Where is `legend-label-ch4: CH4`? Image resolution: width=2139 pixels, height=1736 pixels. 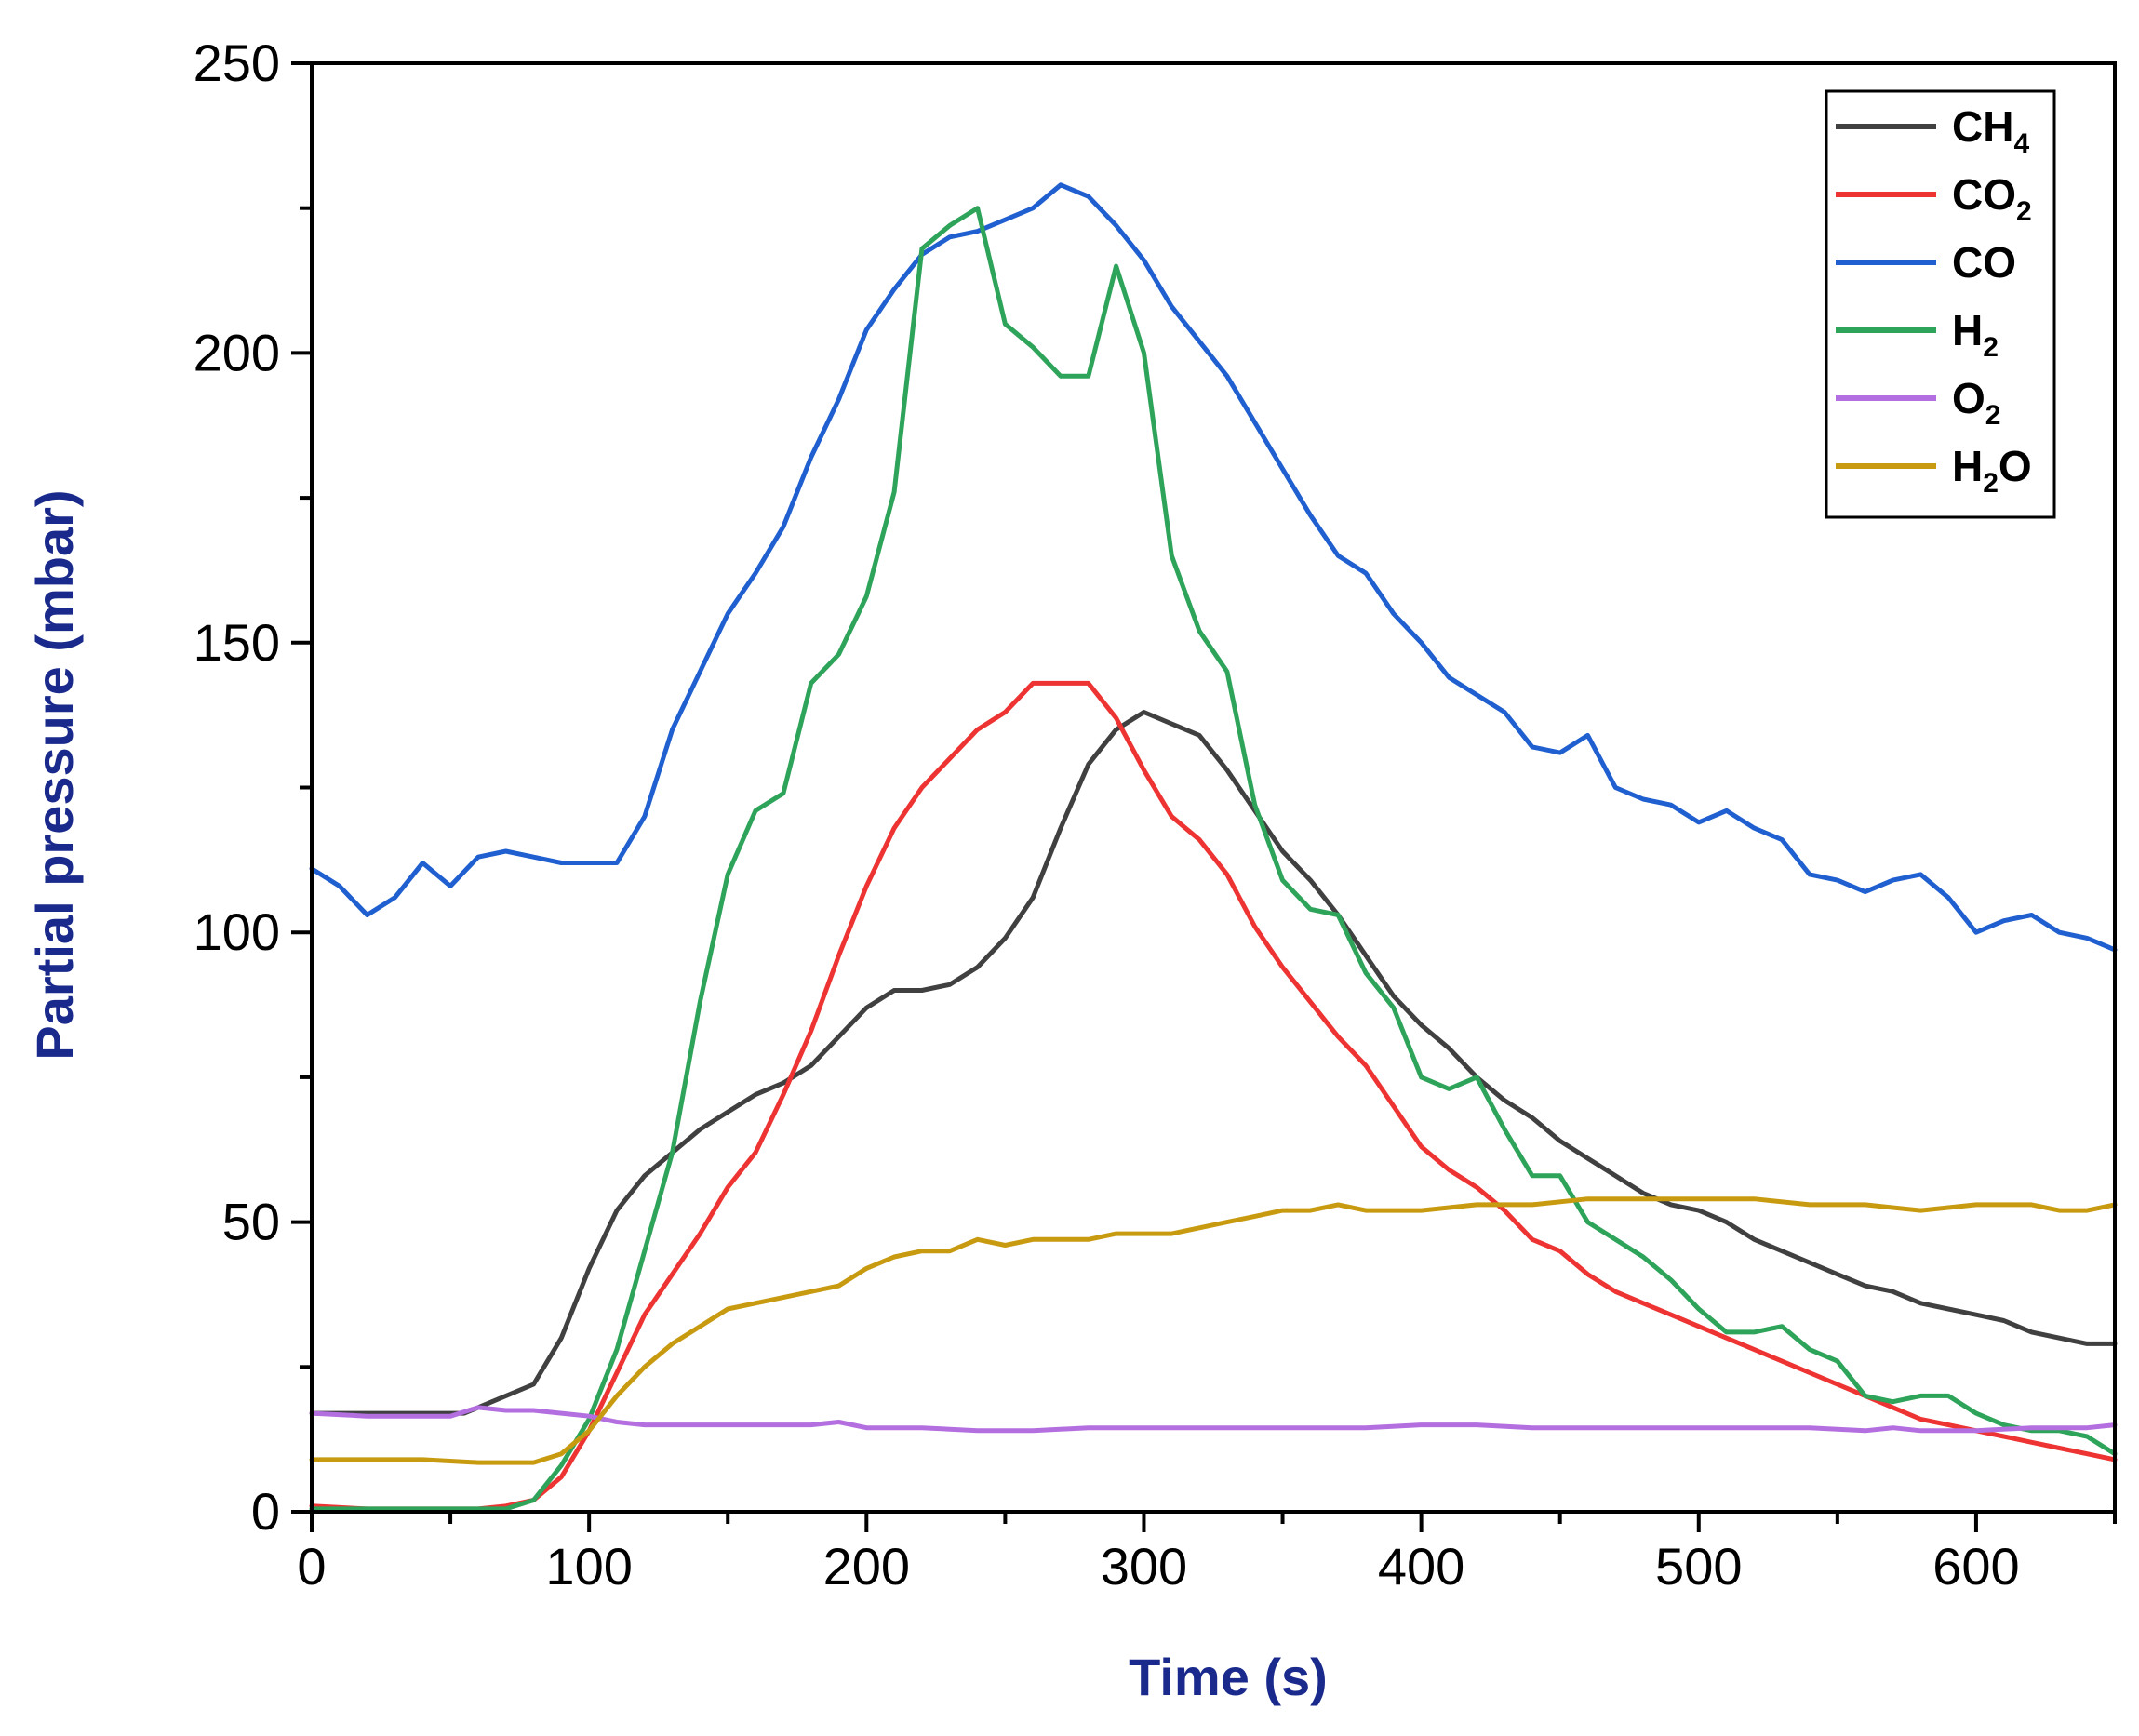
legend-label-ch4: CH4 is located at coordinates (1990, 131).